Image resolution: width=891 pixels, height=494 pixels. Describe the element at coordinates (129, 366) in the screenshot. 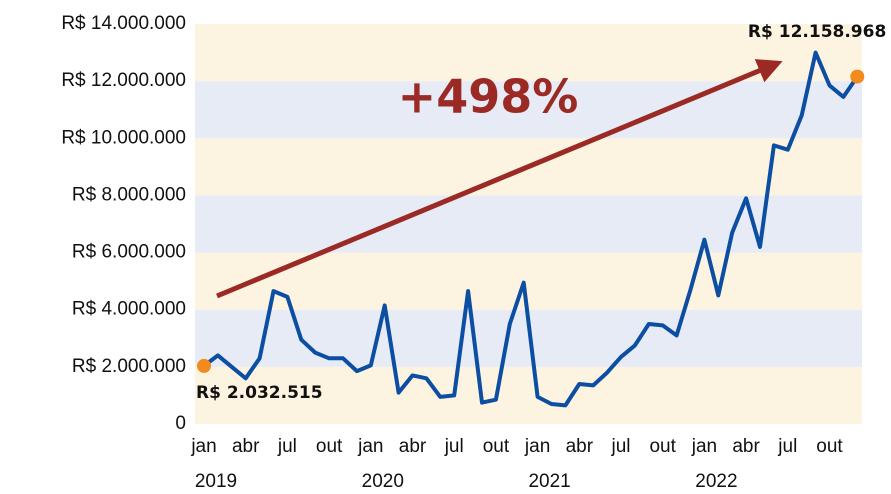

I see `y-tick-label: R$ 2.000.000` at that location.